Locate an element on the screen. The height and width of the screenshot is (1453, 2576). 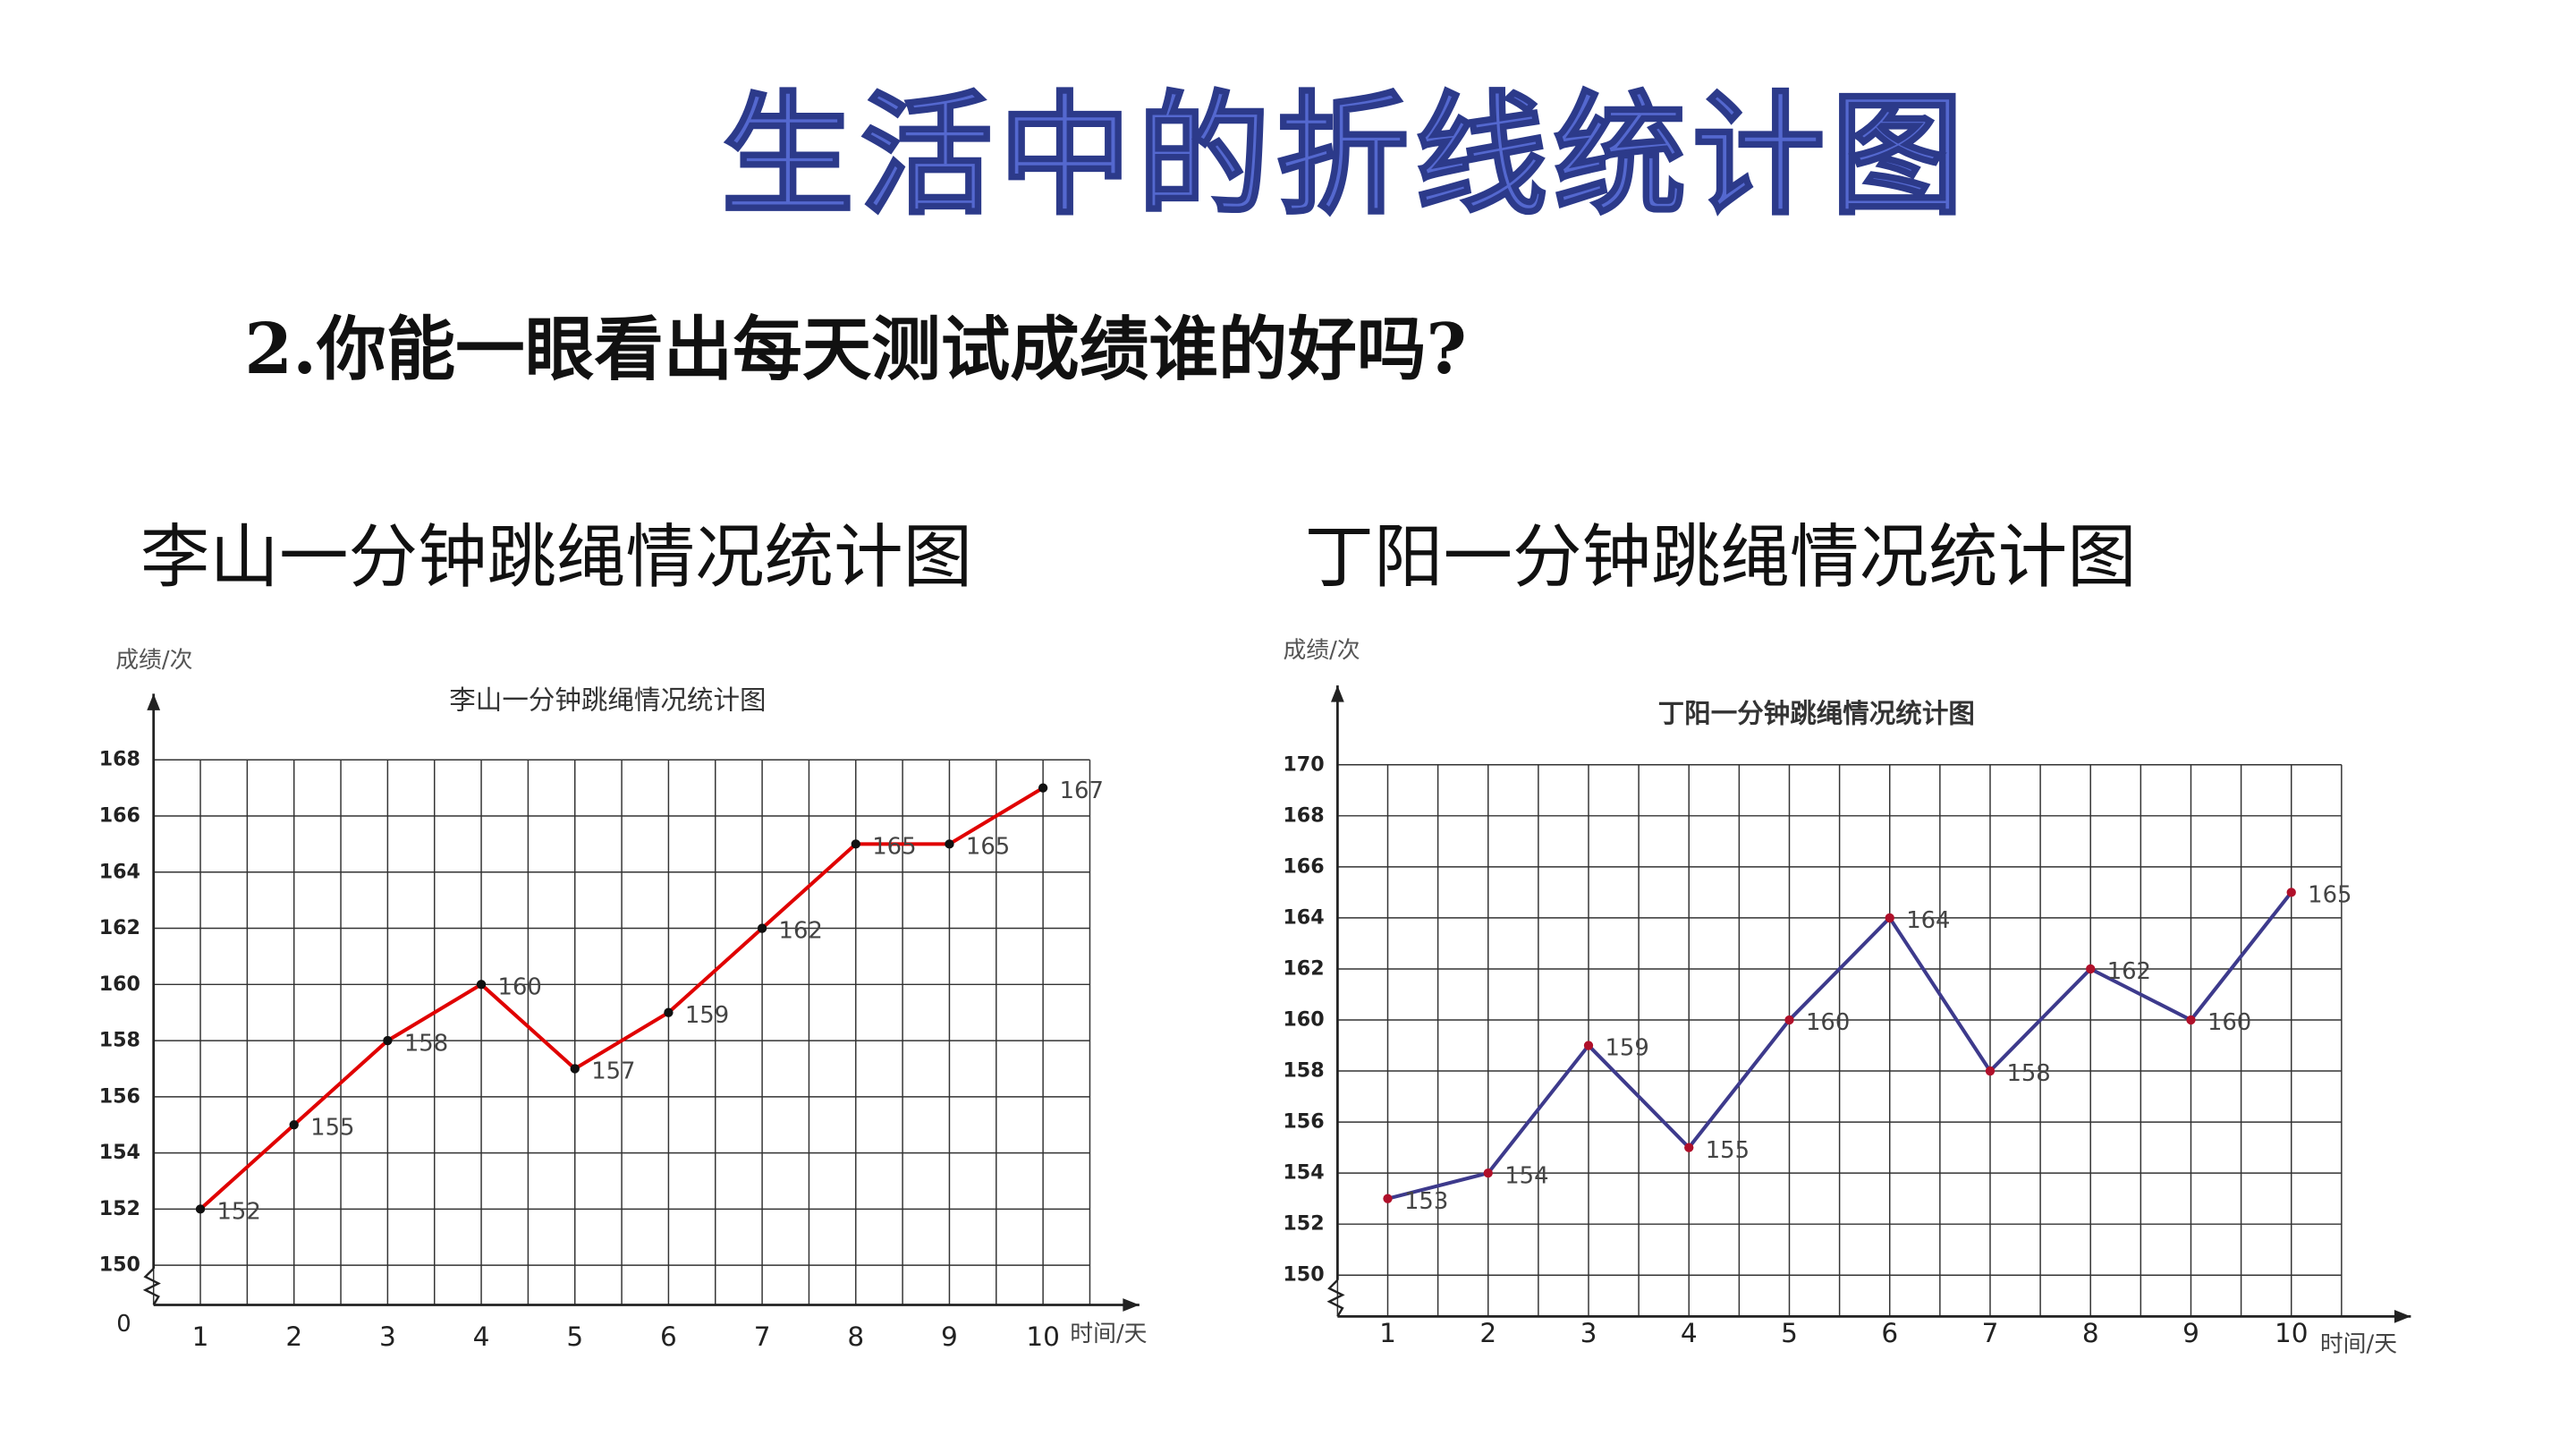
chart-heading: 丁阳一分钟跳绳情况统计图 is located at coordinates (1720, 557).